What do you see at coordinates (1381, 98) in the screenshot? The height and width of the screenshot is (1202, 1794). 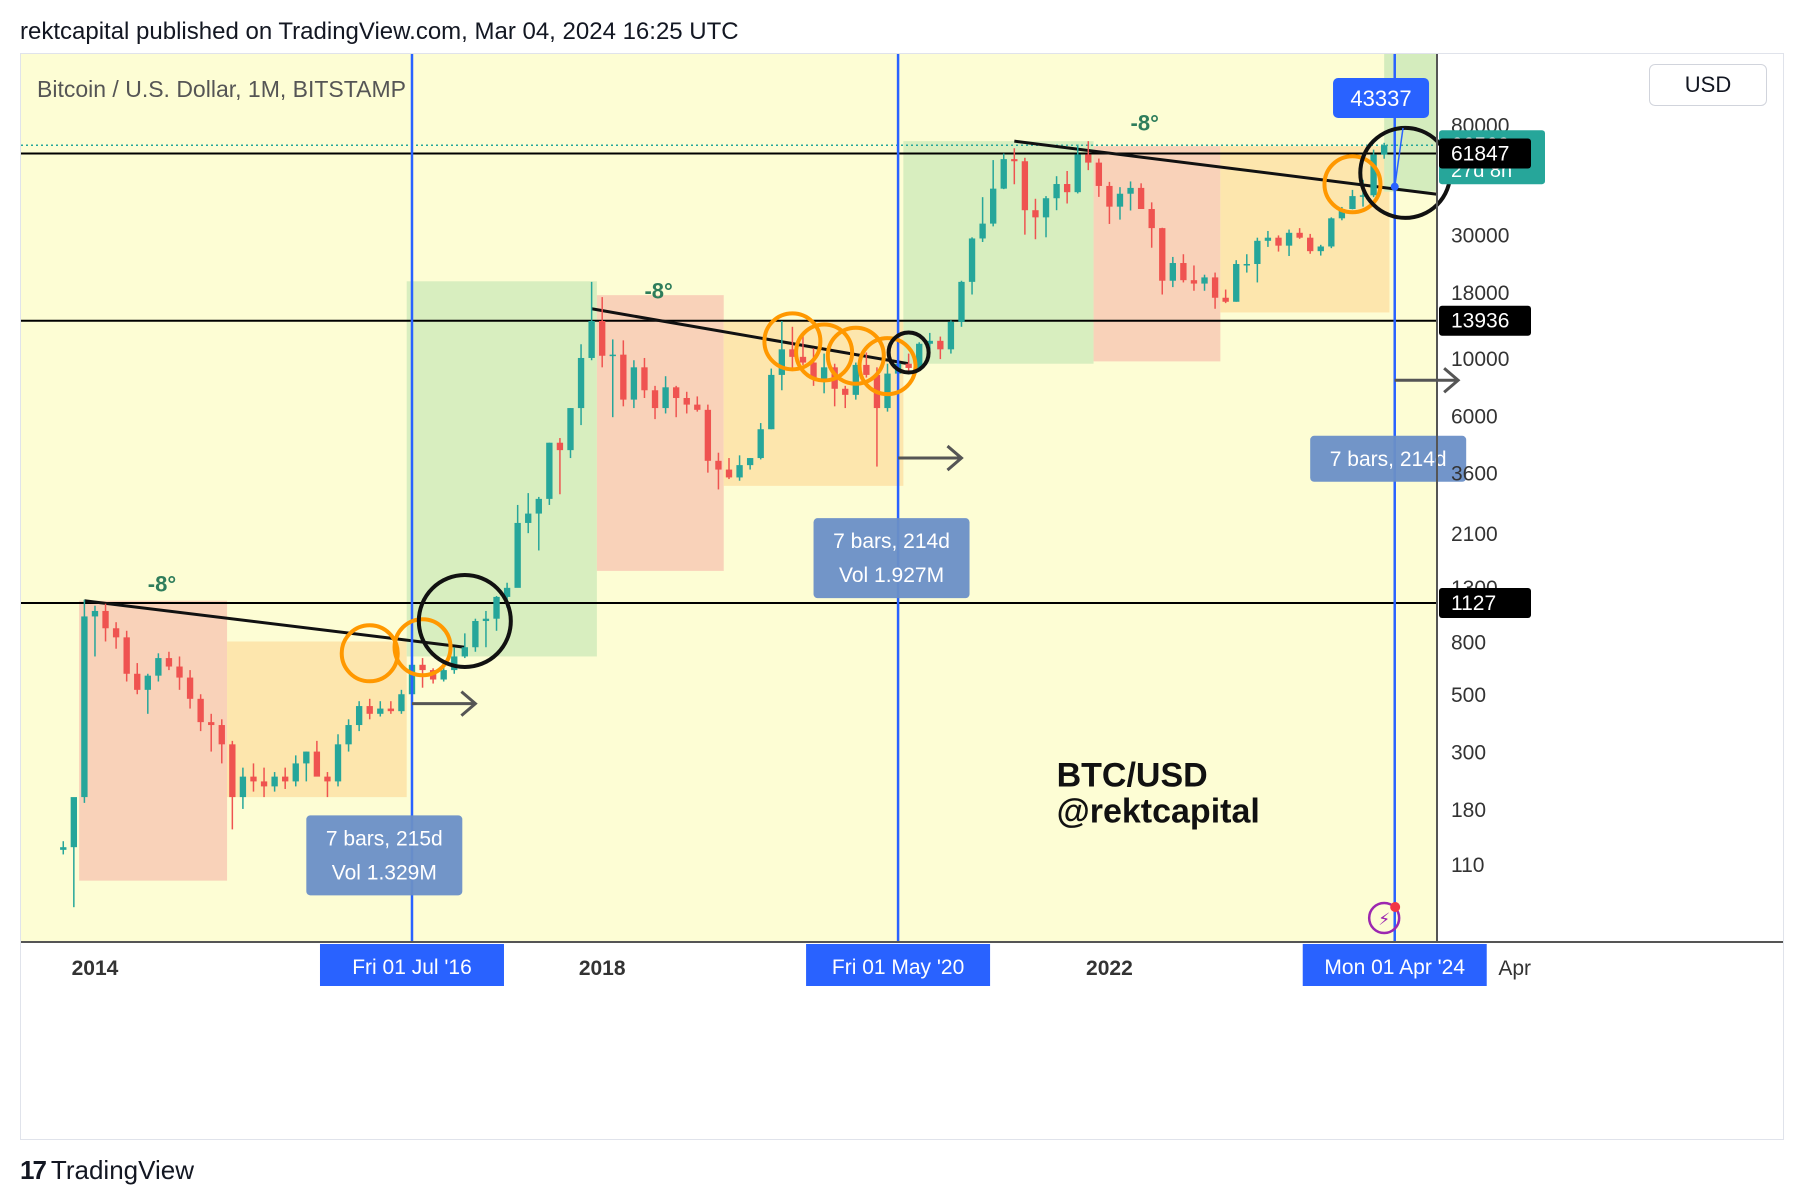 I see `callout-box` at bounding box center [1381, 98].